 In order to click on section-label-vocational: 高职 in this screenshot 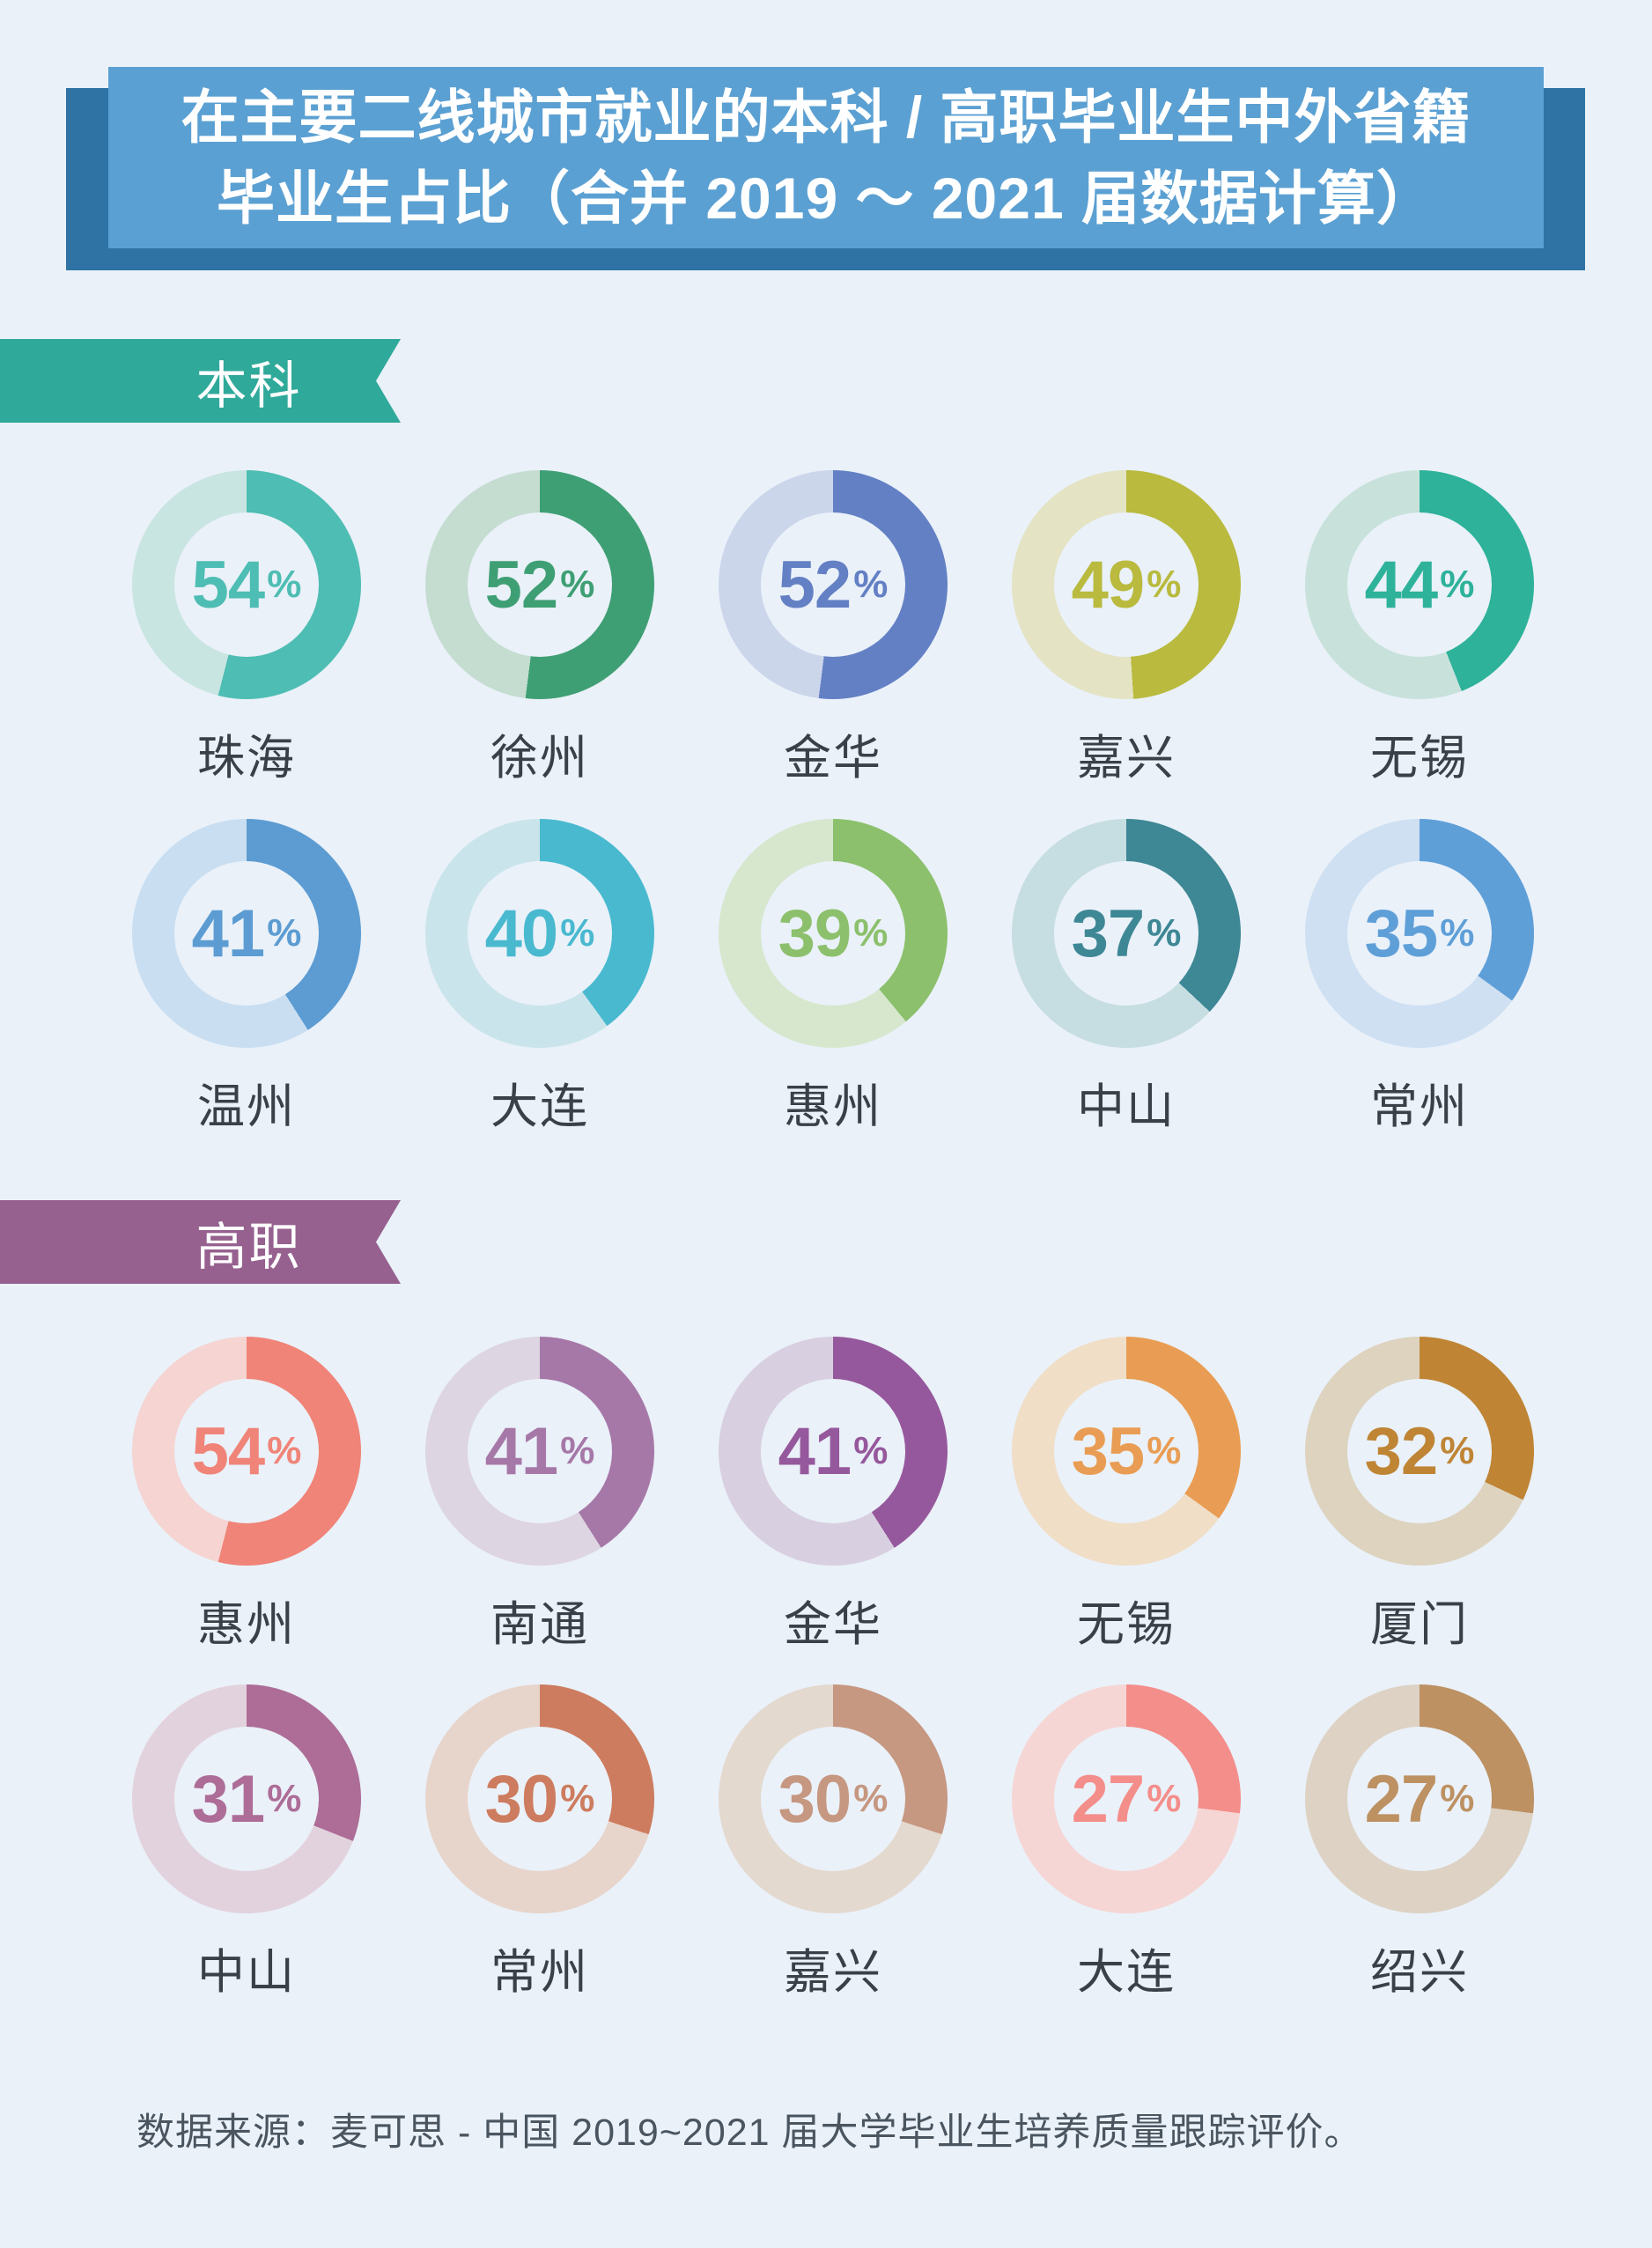, I will do `click(248, 1247)`.